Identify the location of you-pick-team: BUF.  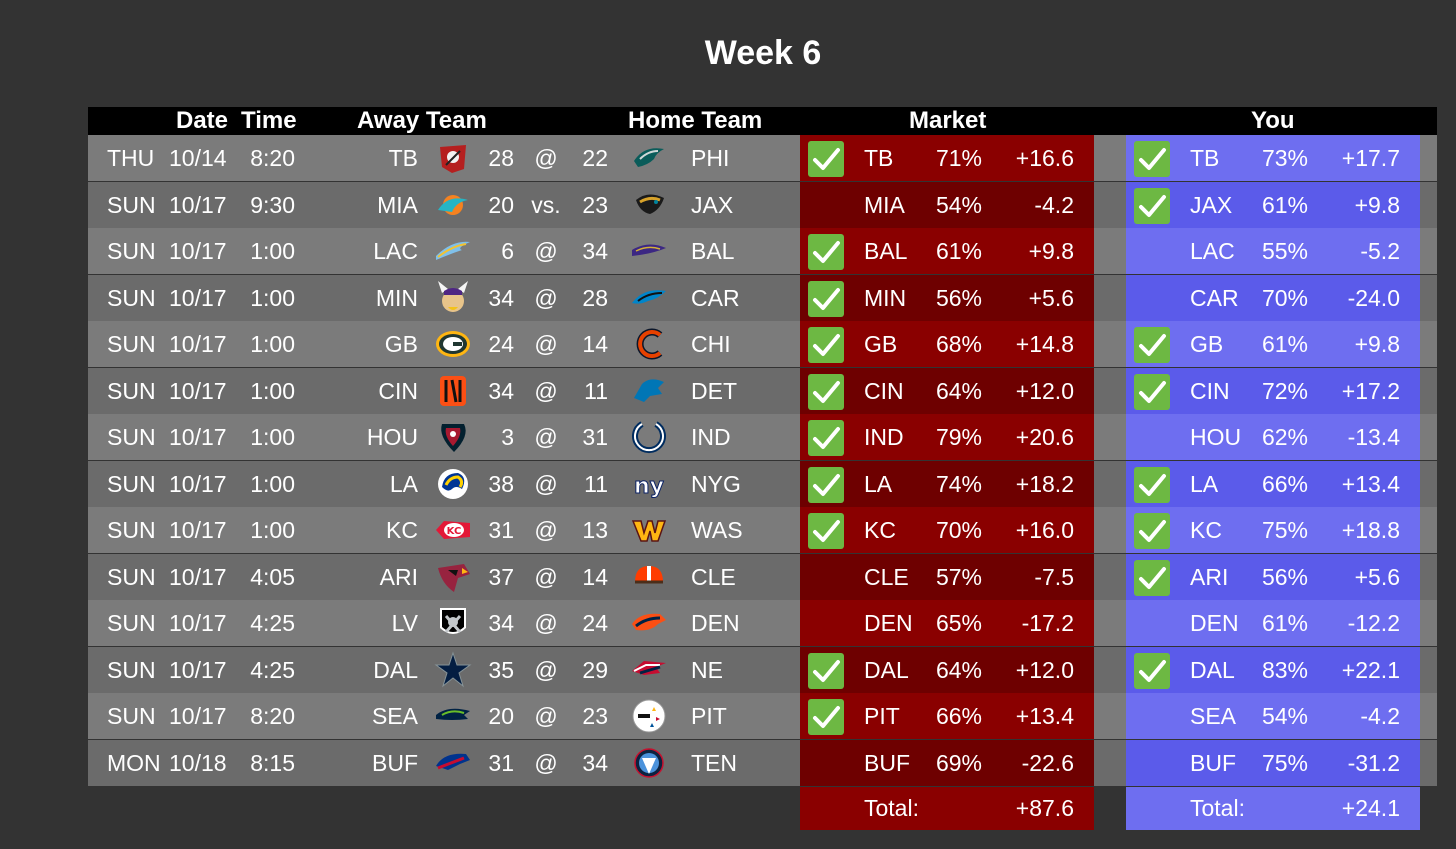
(1213, 763).